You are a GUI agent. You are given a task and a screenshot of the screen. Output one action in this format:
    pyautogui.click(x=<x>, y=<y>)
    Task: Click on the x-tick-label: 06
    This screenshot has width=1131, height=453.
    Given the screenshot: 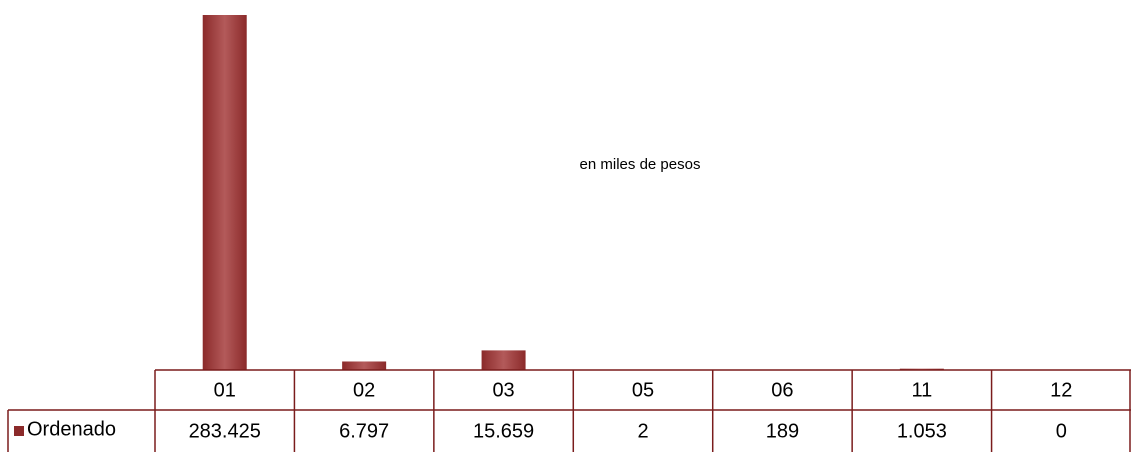 What is the action you would take?
    pyautogui.click(x=782, y=390)
    